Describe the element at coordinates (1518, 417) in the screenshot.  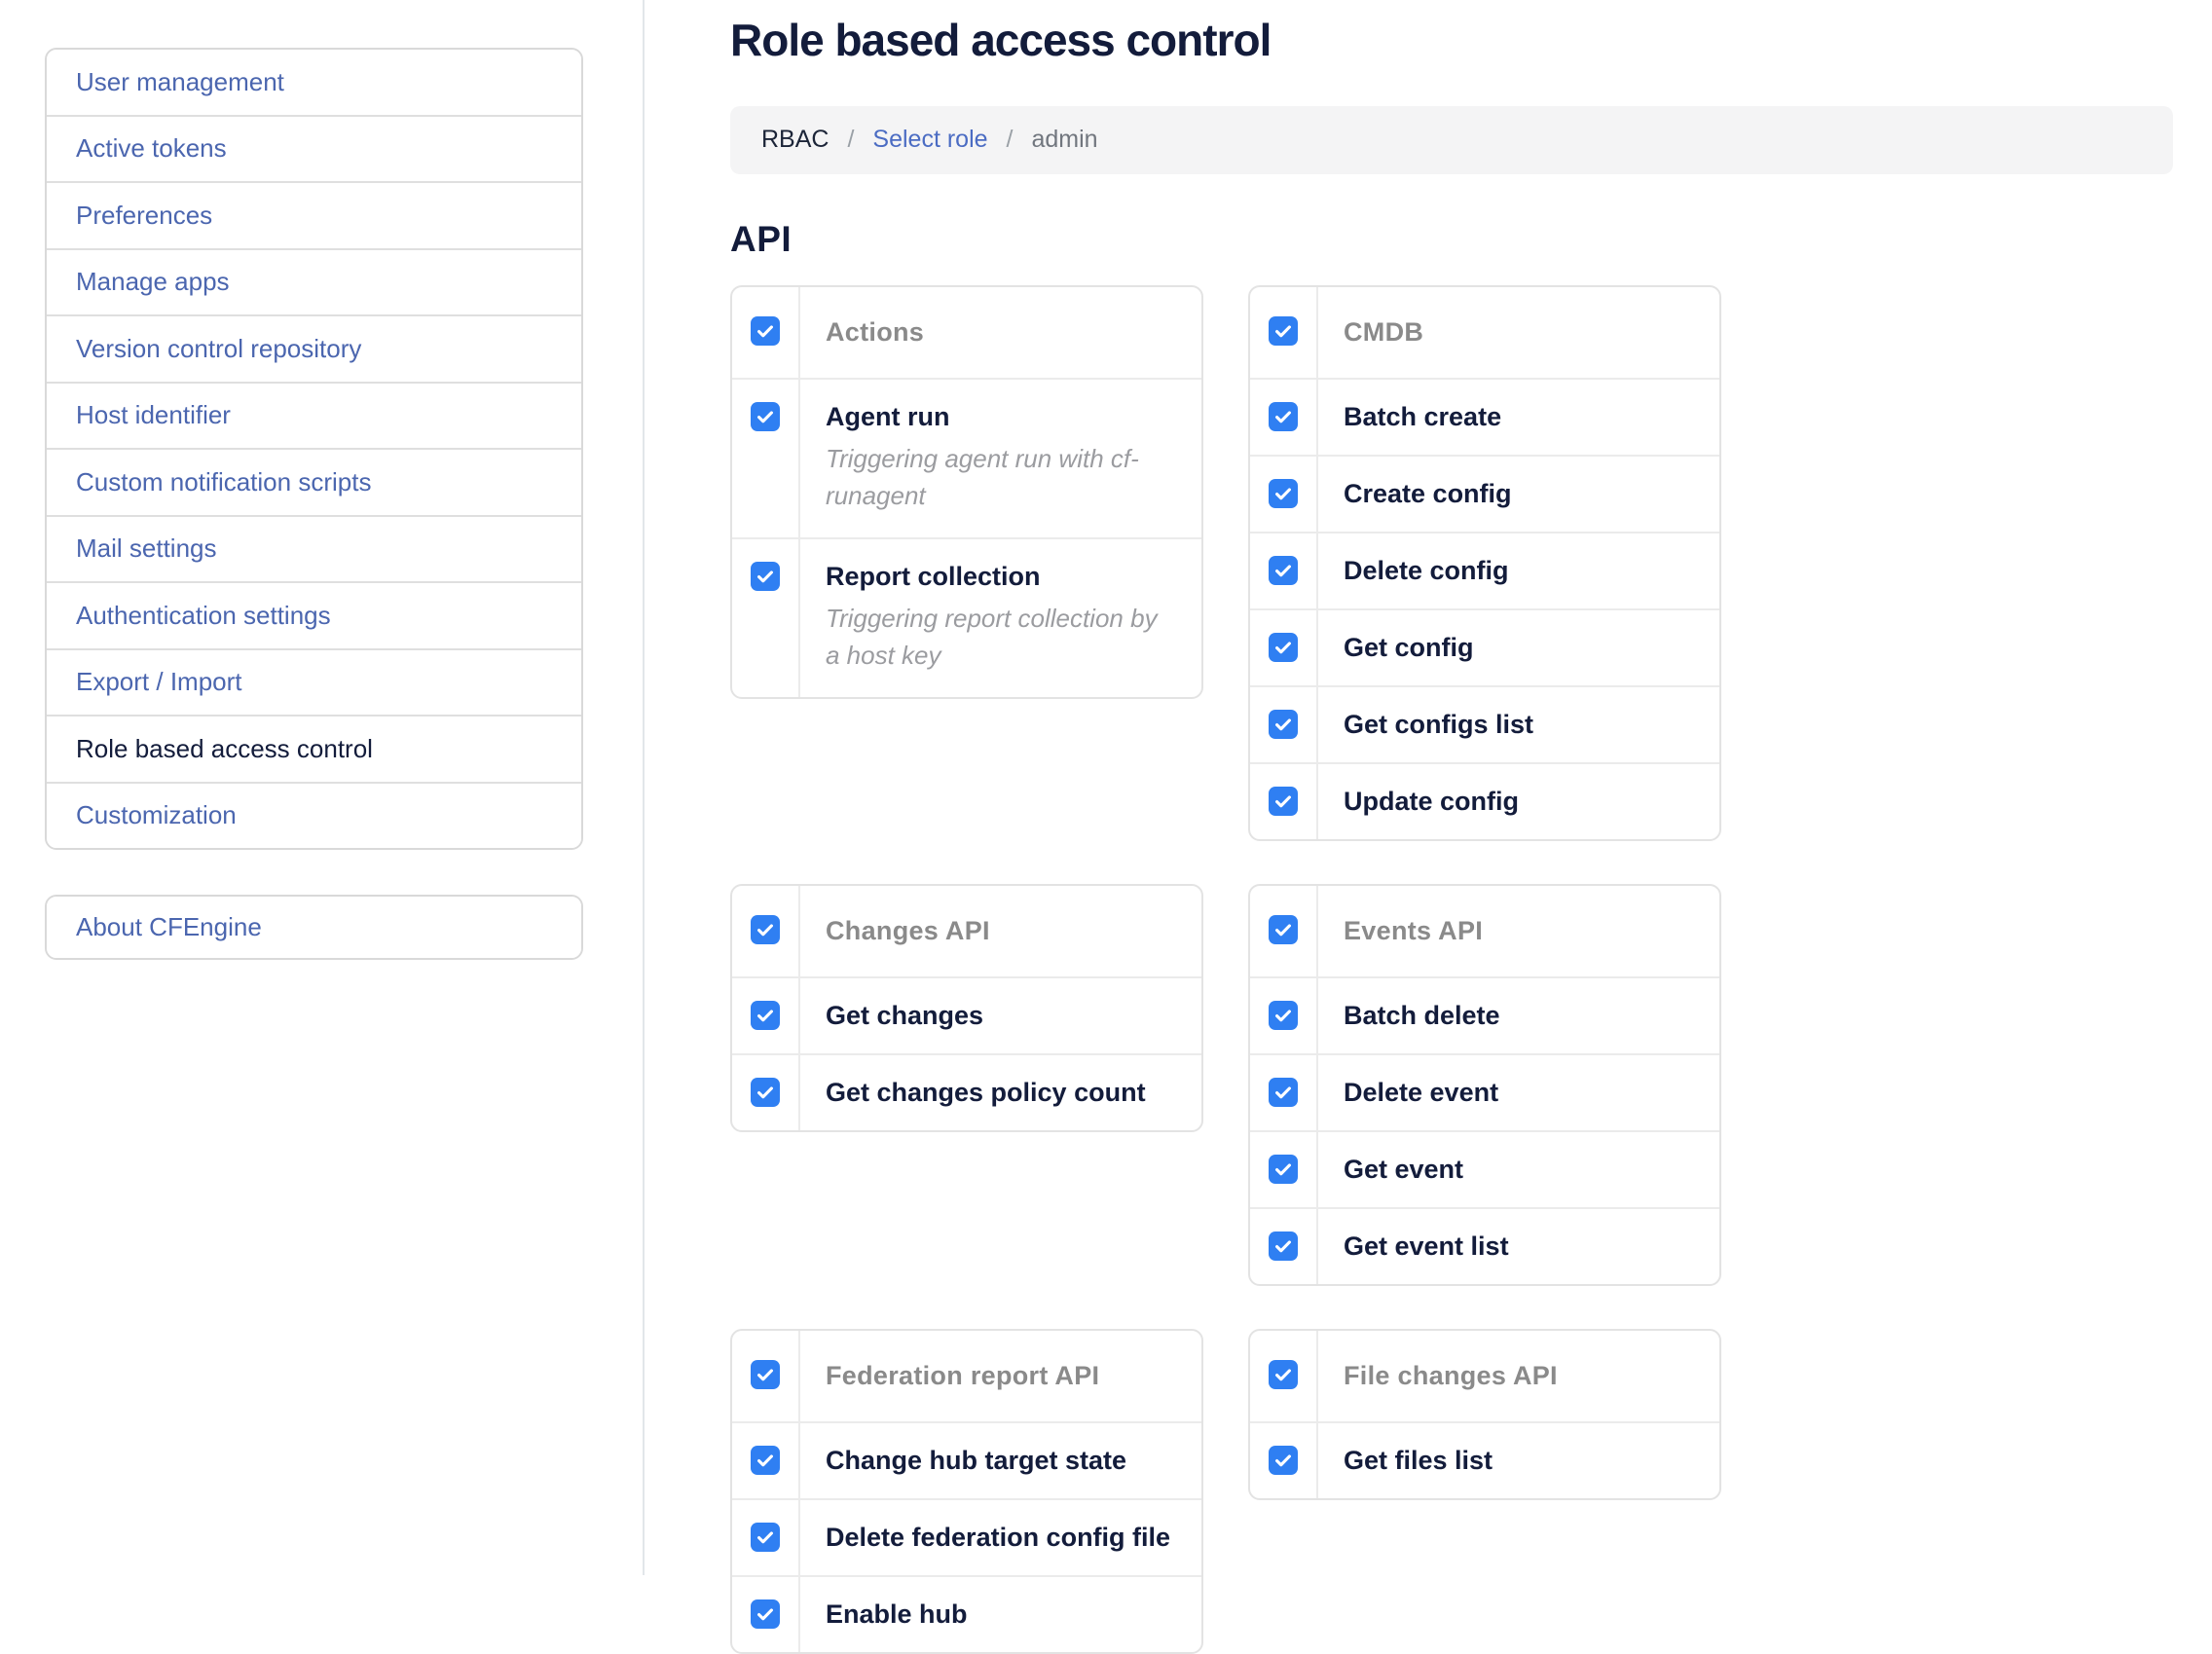
I see `permission-body: Batch create` at that location.